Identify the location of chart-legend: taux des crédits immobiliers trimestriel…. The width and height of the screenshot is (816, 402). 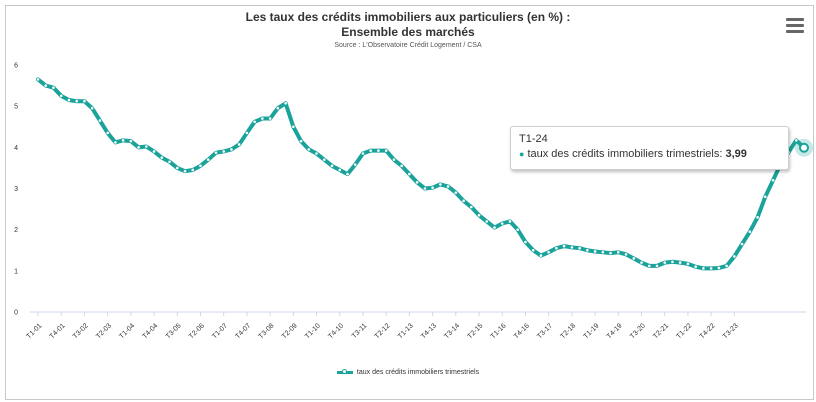
(408, 372).